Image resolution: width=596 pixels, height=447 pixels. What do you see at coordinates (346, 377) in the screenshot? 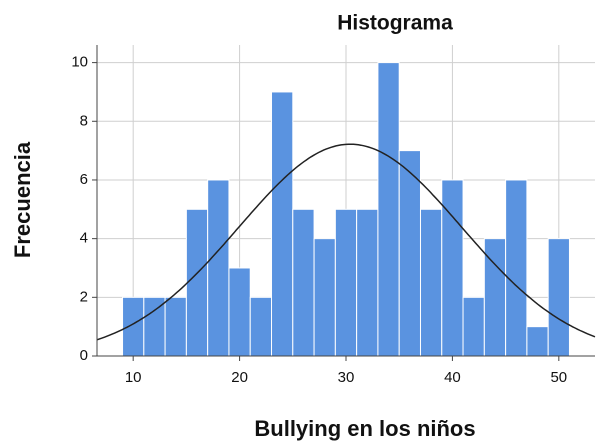
I see `x-tick-label: 30` at bounding box center [346, 377].